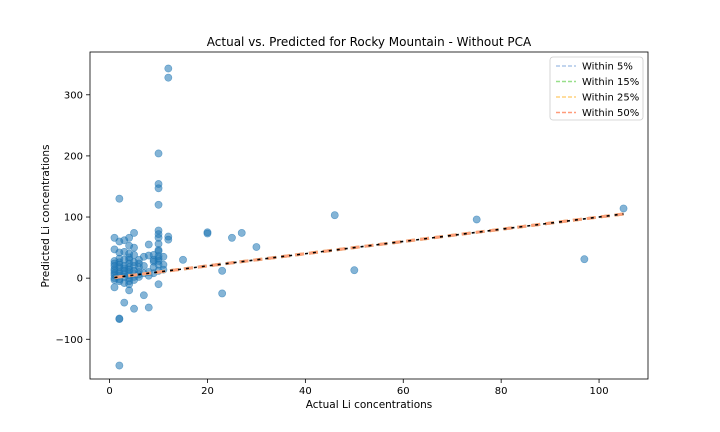  Describe the element at coordinates (599, 391) in the screenshot. I see `x-tick-label: 100` at that location.